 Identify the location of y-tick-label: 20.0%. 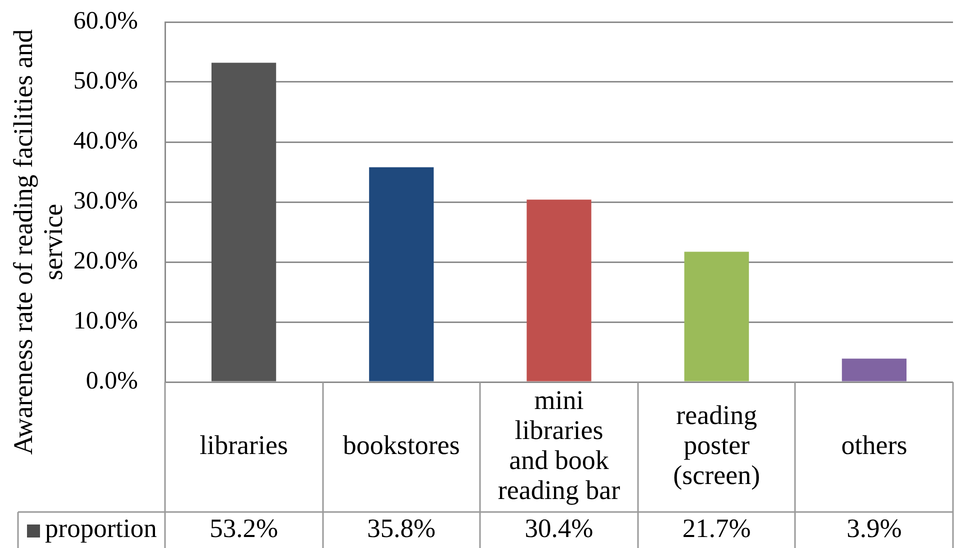
(105, 261).